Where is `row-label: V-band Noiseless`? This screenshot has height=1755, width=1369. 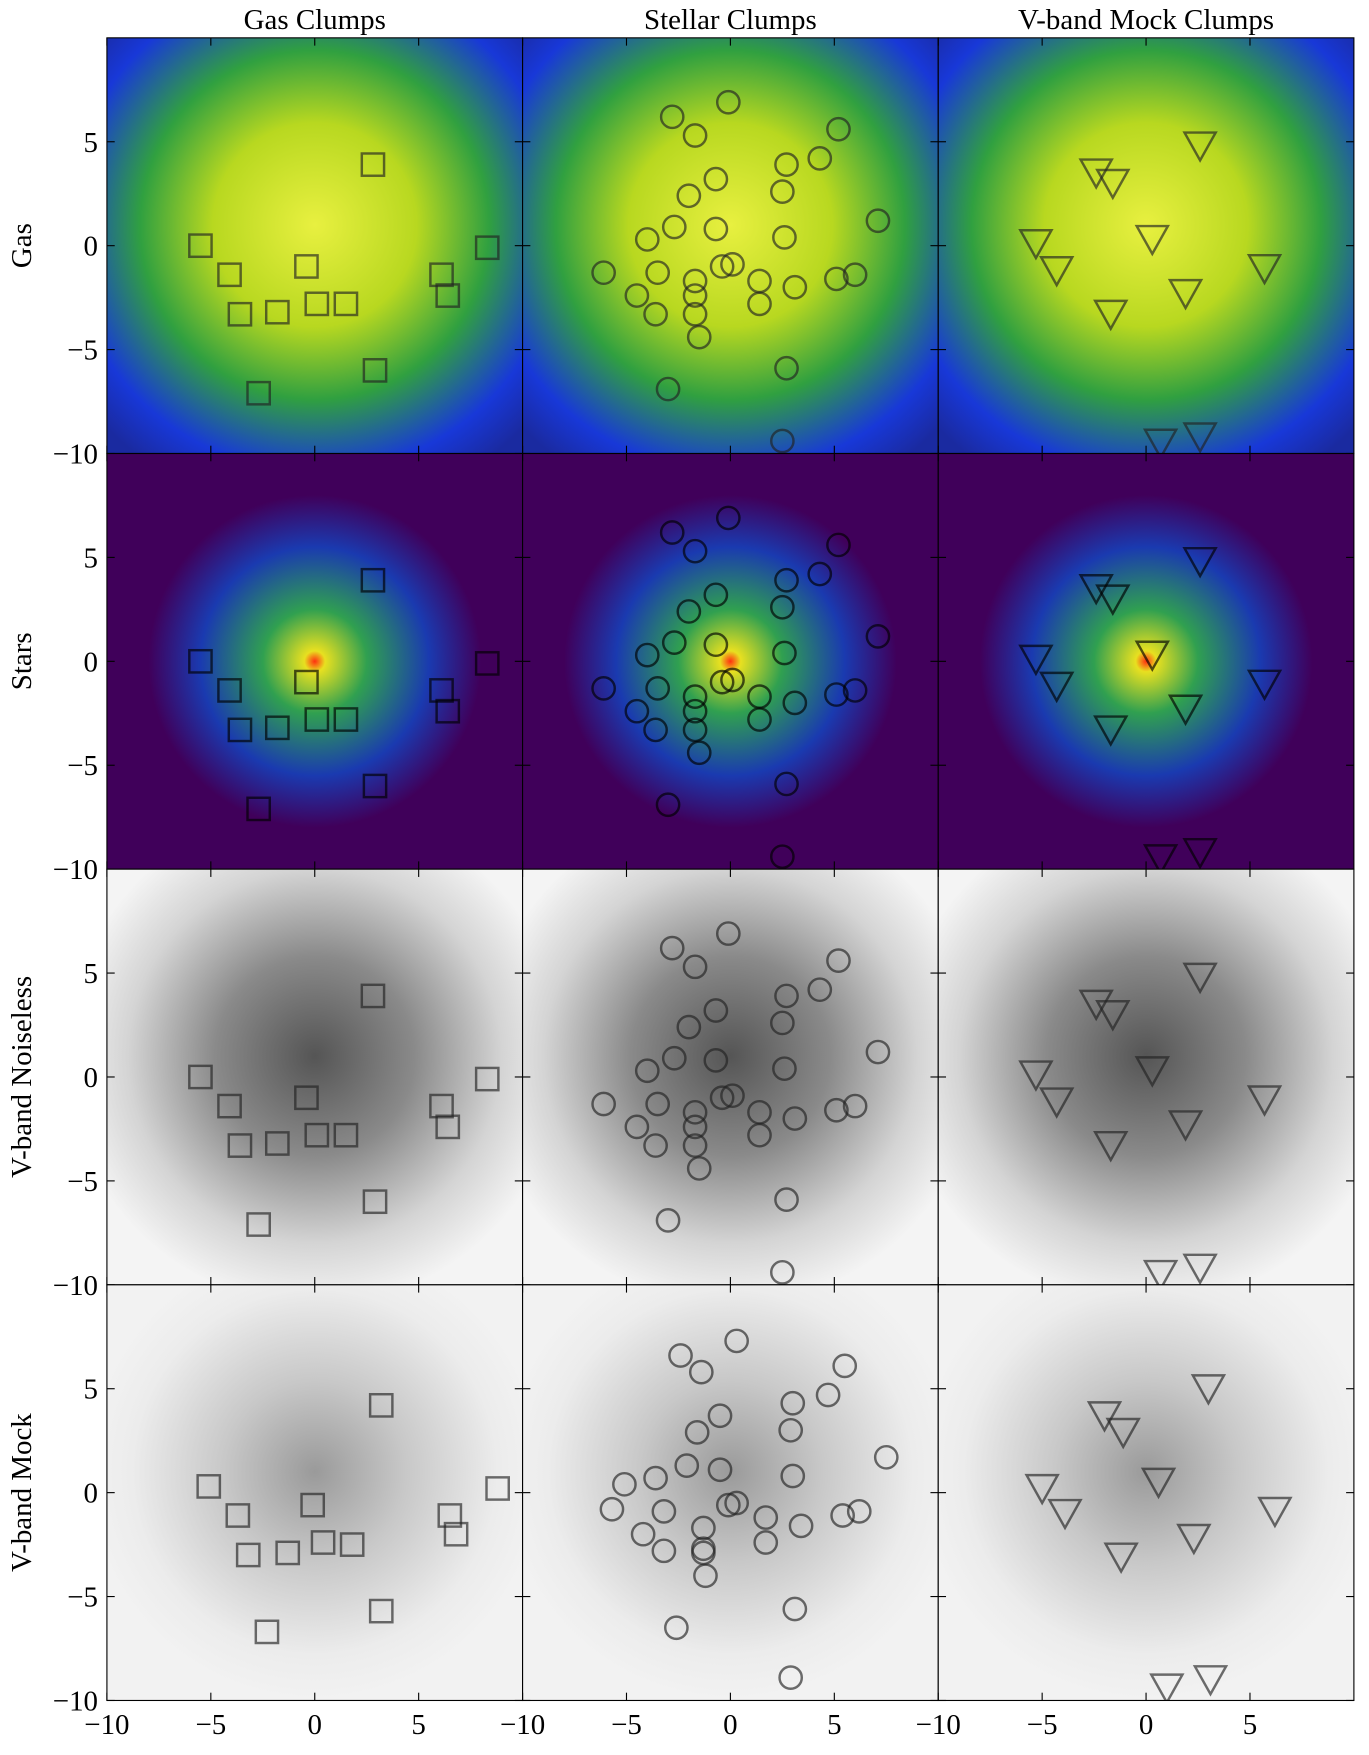
row-label: V-band Noiseless is located at coordinates (22, 1077).